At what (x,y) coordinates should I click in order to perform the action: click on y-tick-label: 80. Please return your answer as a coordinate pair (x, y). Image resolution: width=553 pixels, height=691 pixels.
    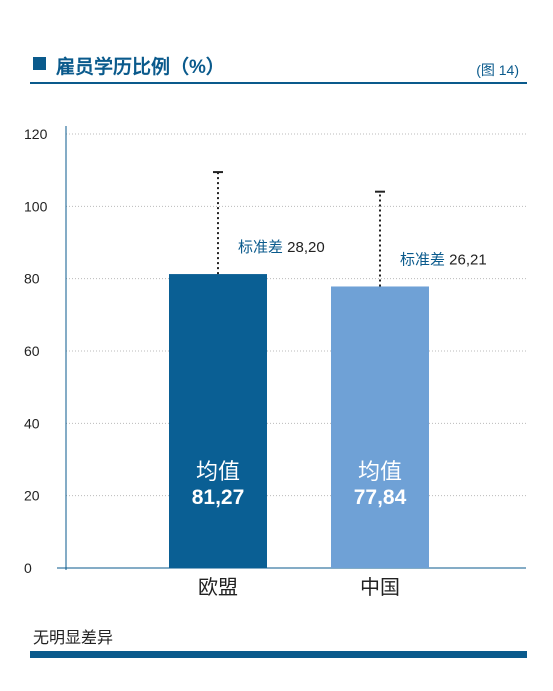
    Looking at the image, I should click on (32, 279).